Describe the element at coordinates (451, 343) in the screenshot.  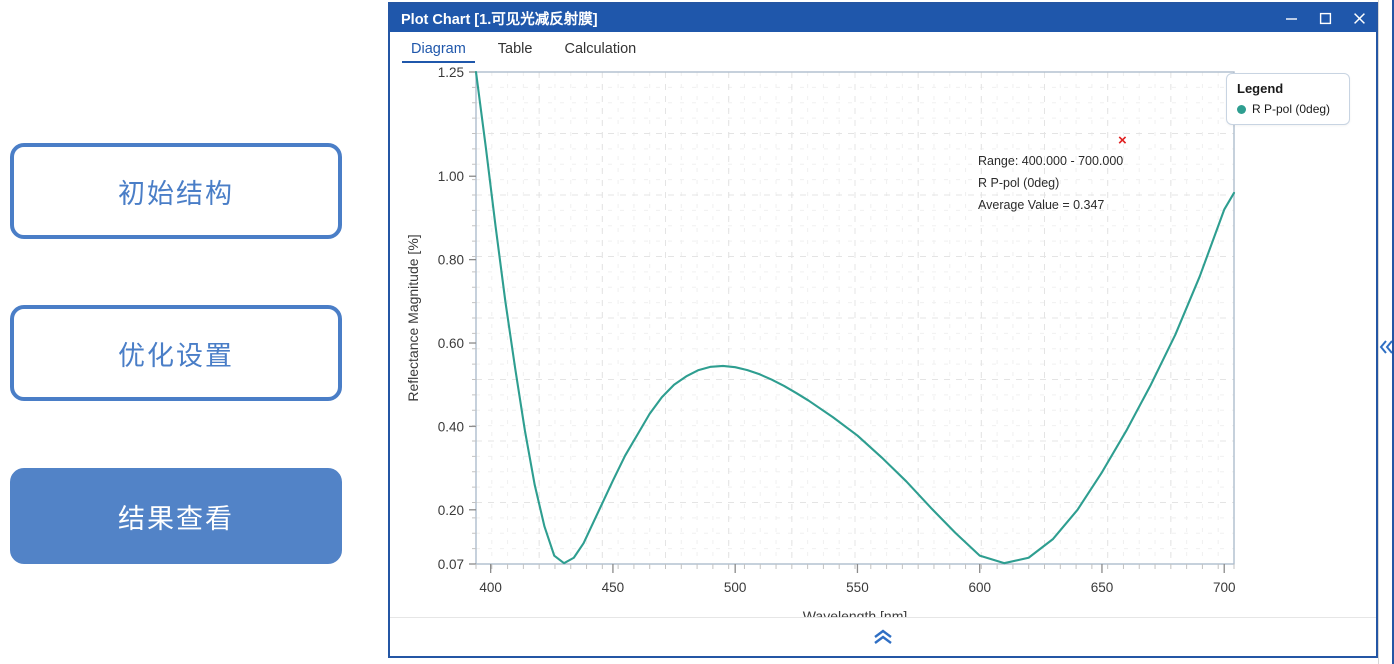
I see `svg-text: 0.60` at that location.